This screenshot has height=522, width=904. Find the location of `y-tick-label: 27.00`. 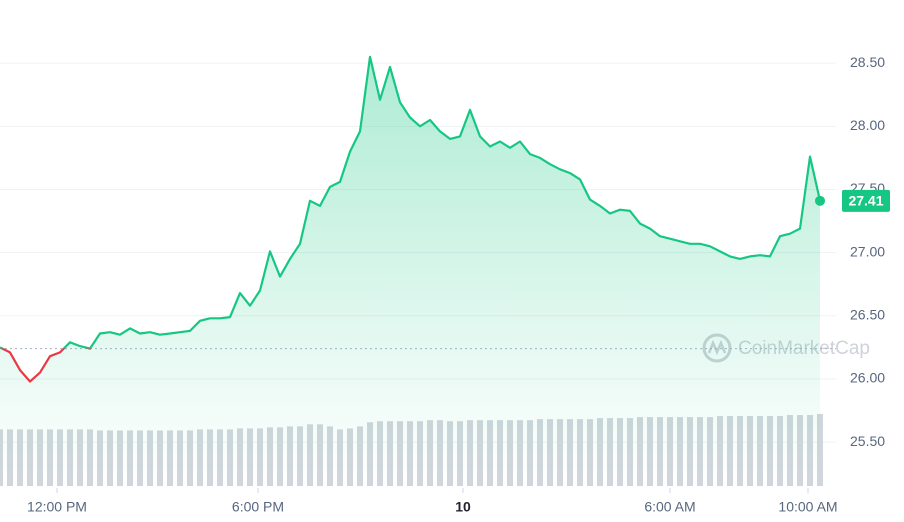

y-tick-label: 27.00 is located at coordinates (867, 251).